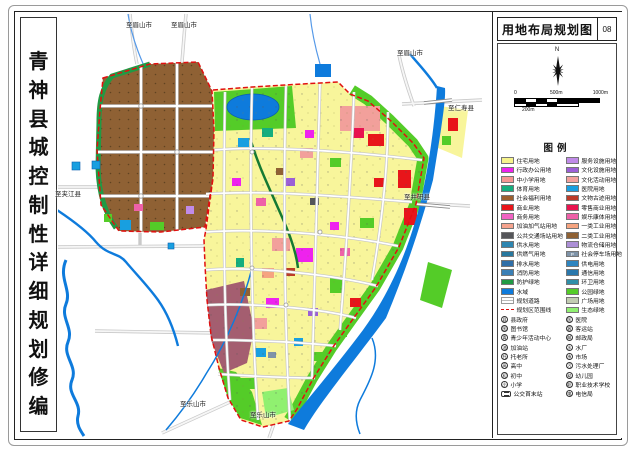 Image resolution: width=635 pixels, height=450 pixels. Describe the element at coordinates (584, 395) in the screenshot. I see `legend-label: 电信局` at that location.